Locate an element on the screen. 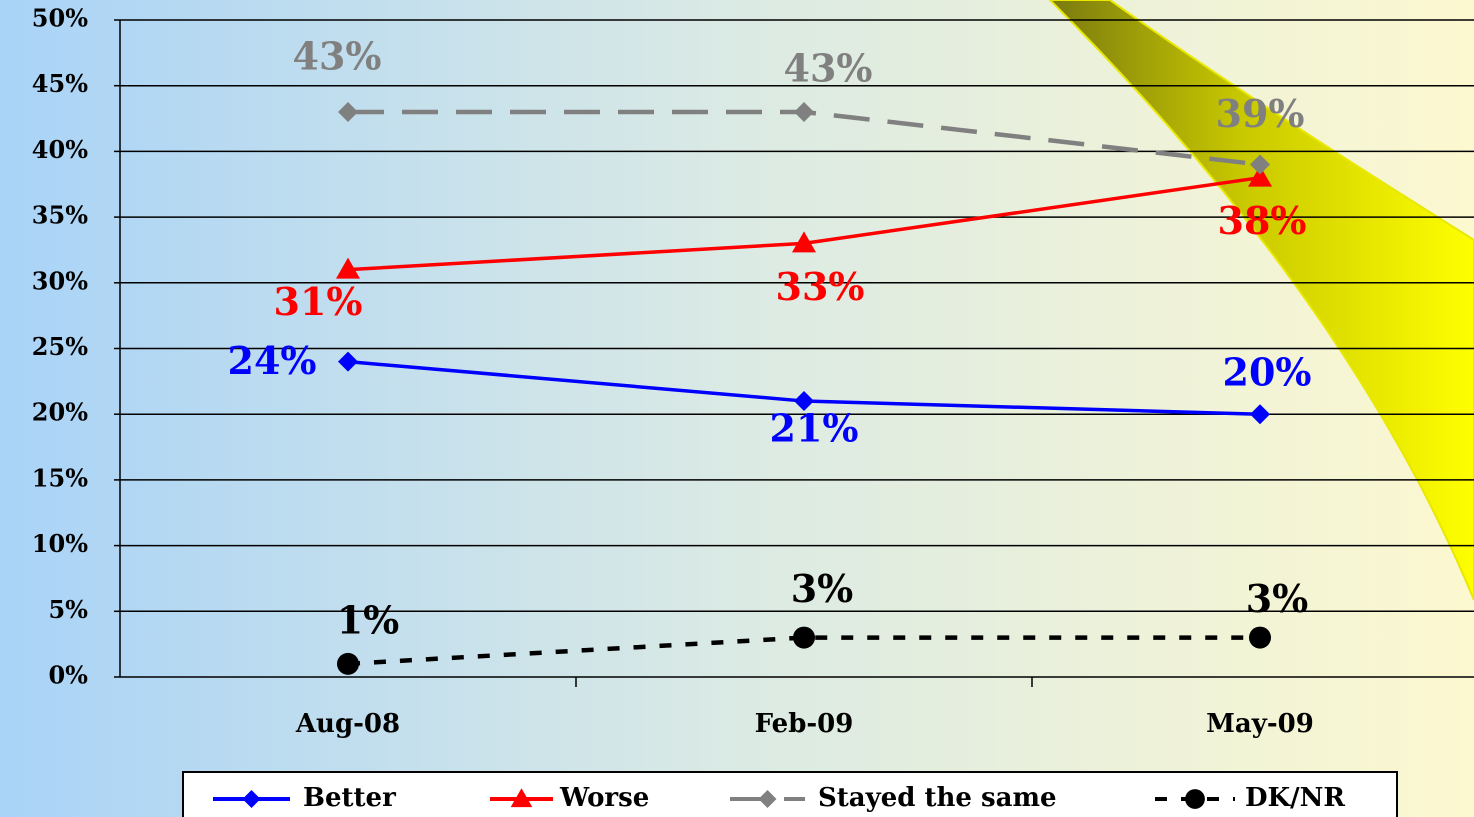 Image resolution: width=1474 pixels, height=817 pixels. data-label: 31% is located at coordinates (318, 301).